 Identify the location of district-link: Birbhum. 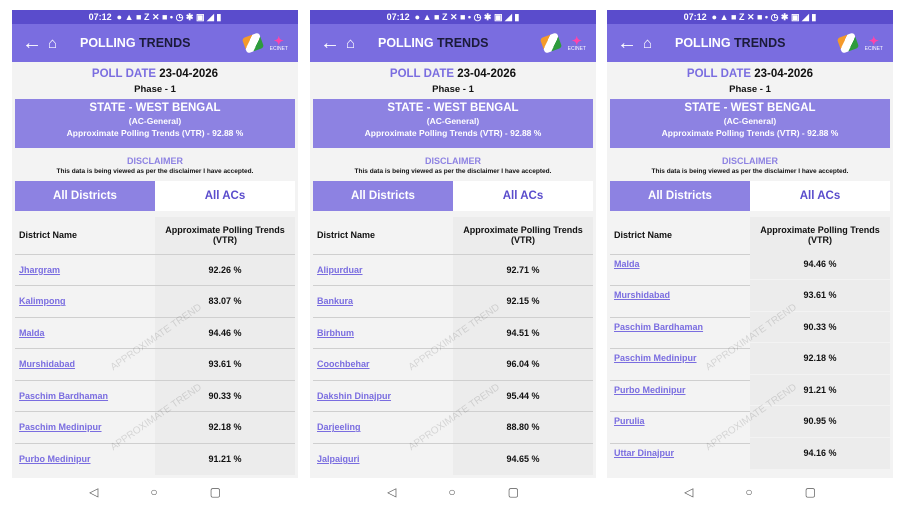
(383, 332).